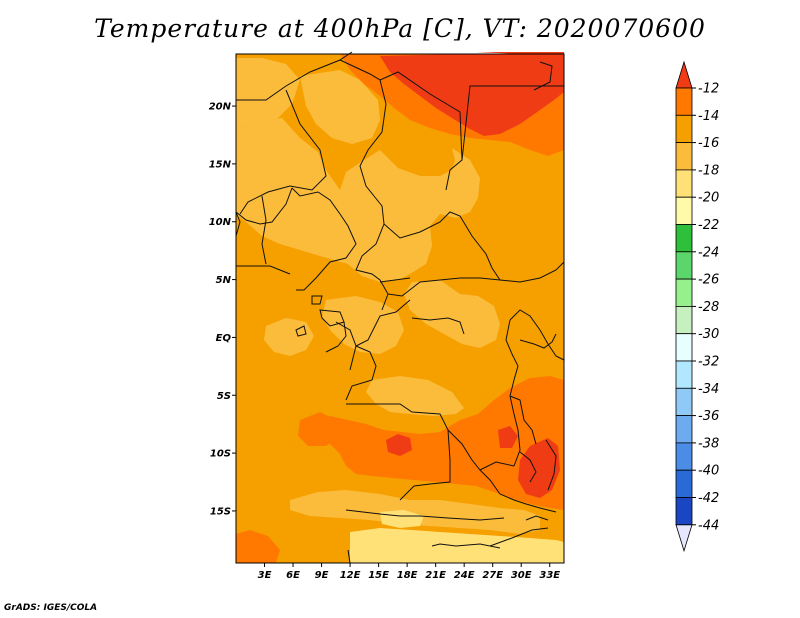 This screenshot has height=618, width=800. What do you see at coordinates (220, 107) in the screenshot?
I see `lat-tick-label: 20N` at bounding box center [220, 107].